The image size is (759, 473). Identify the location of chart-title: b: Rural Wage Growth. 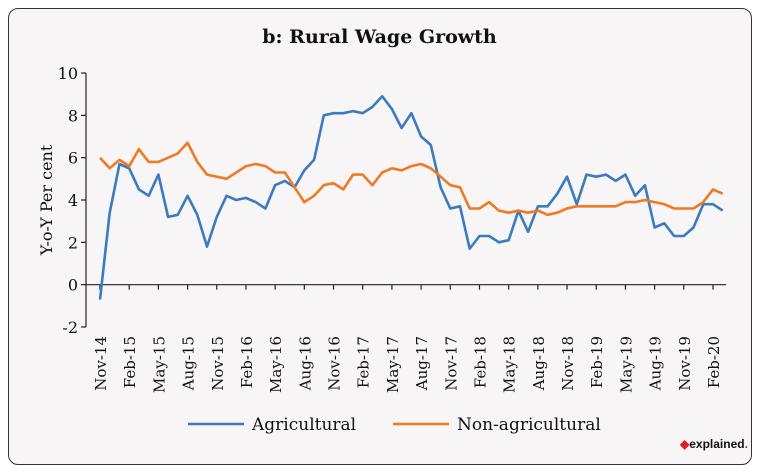
(379, 37).